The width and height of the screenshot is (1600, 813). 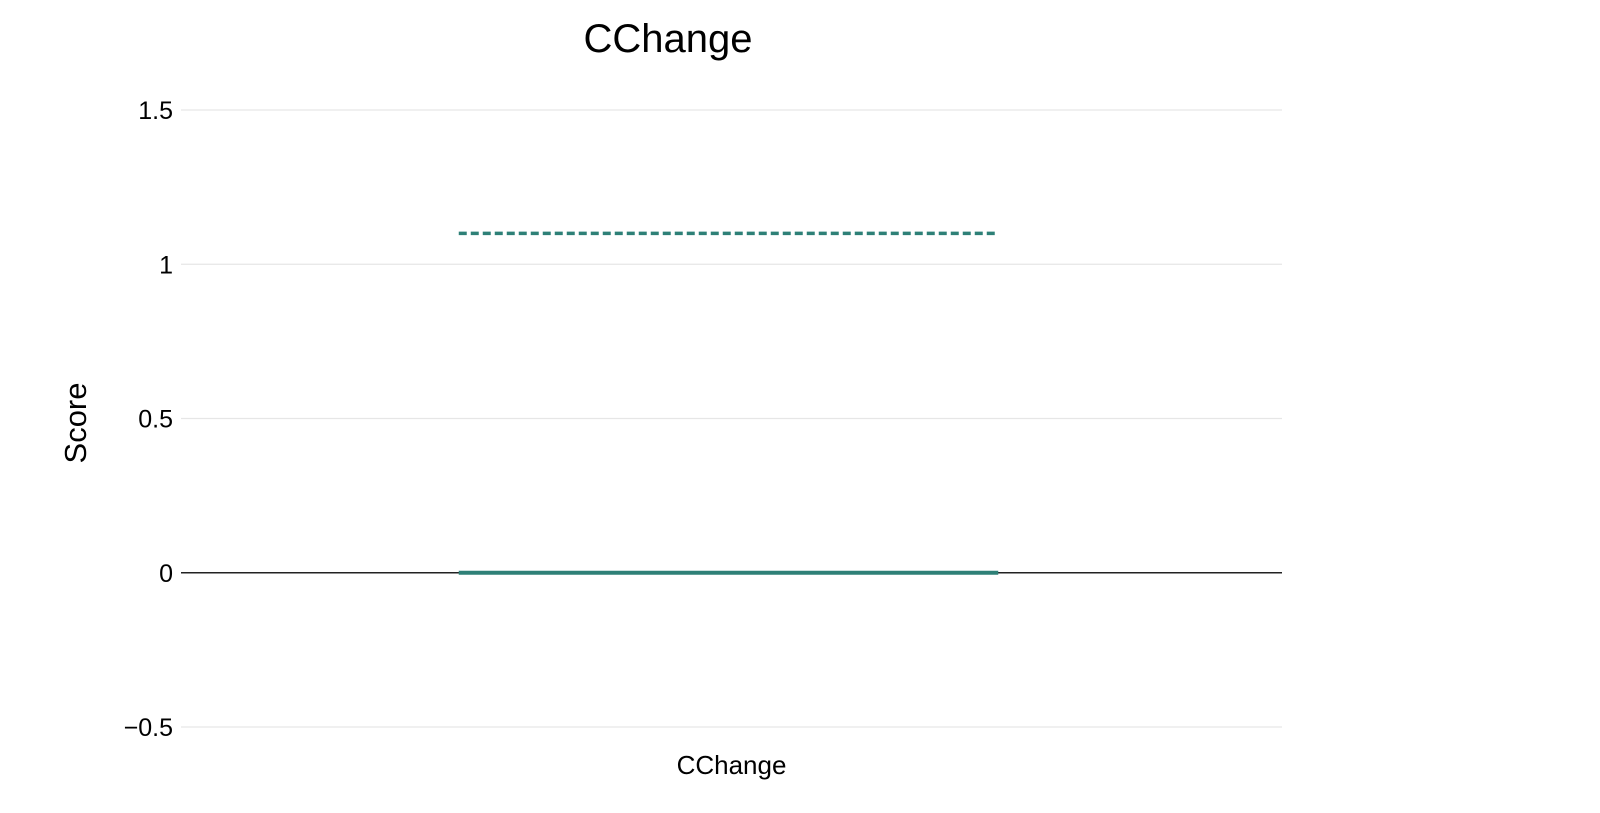 What do you see at coordinates (667, 39) in the screenshot?
I see `chart-title: CChange` at bounding box center [667, 39].